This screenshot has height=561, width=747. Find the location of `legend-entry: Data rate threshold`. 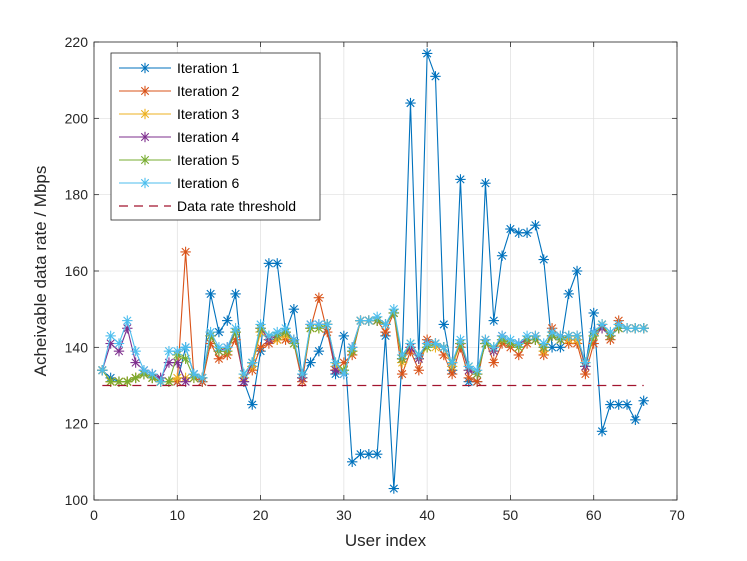

legend-entry: Data rate threshold is located at coordinates (207, 206).